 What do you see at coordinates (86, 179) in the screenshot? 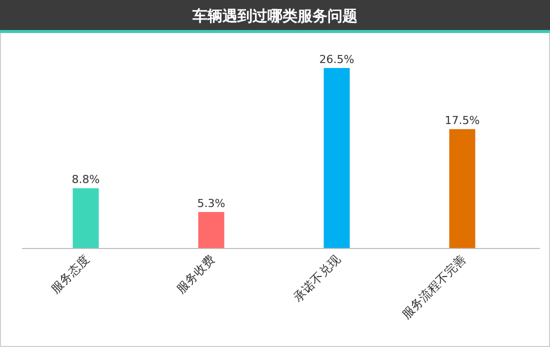
I see `data-label: 8.8%` at bounding box center [86, 179].